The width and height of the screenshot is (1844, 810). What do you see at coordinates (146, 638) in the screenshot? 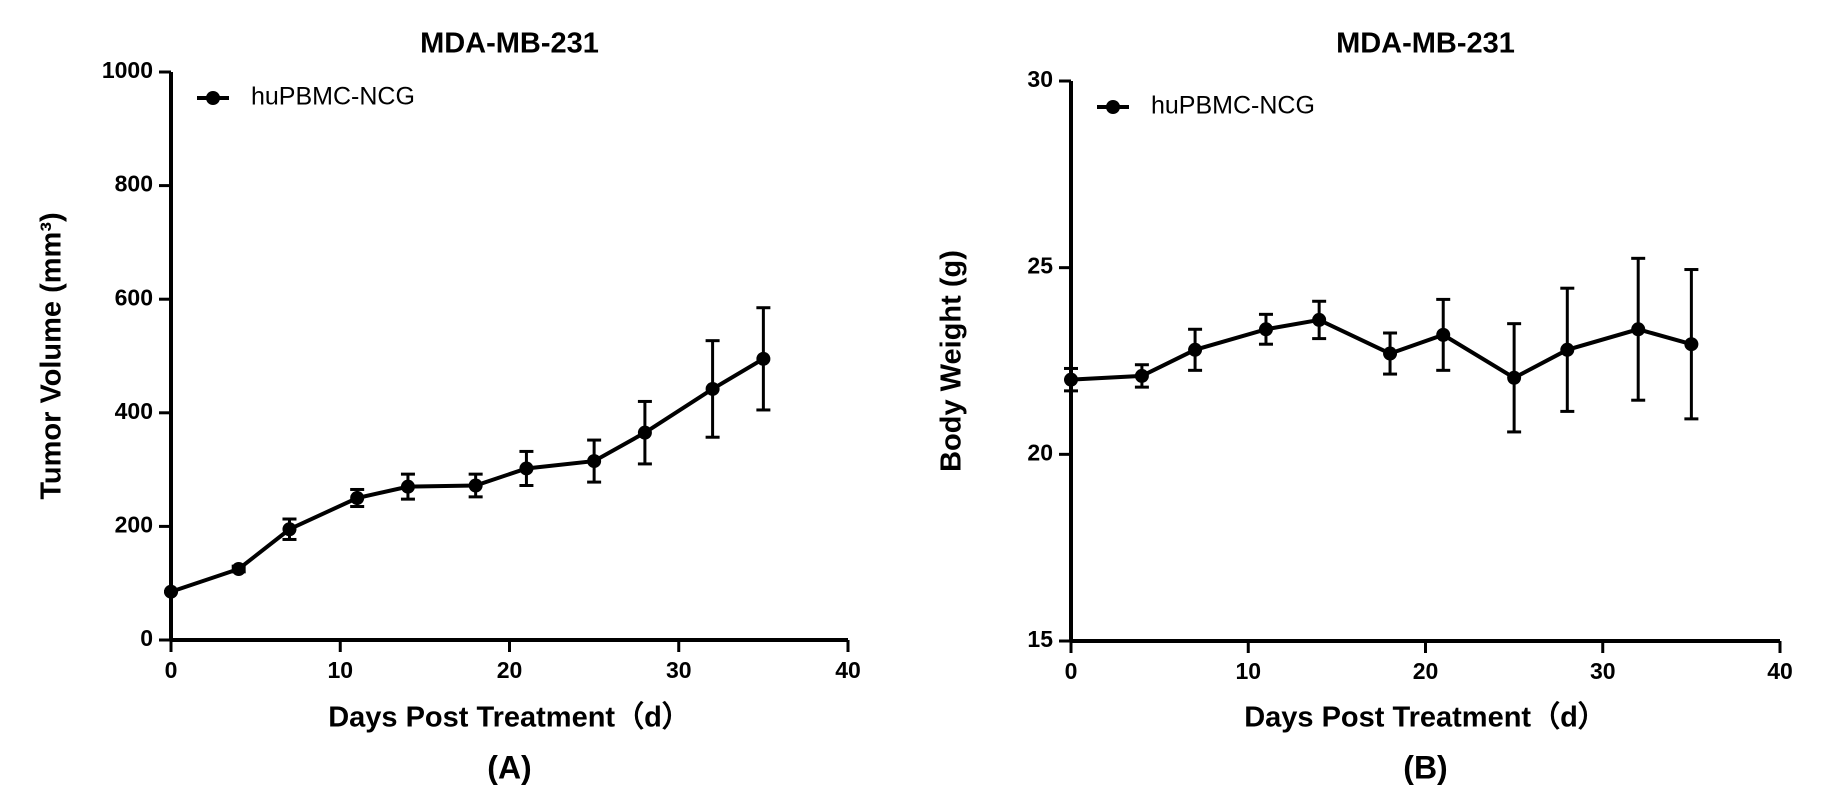
I see `y-tick-label: 0` at bounding box center [146, 638].